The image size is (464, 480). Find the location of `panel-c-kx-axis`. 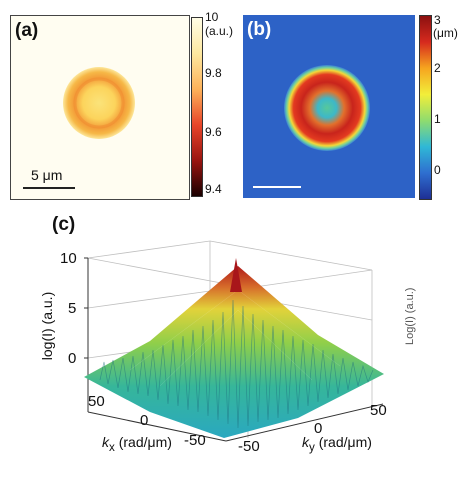

panel-c-kx-axis is located at coordinates (157, 426).